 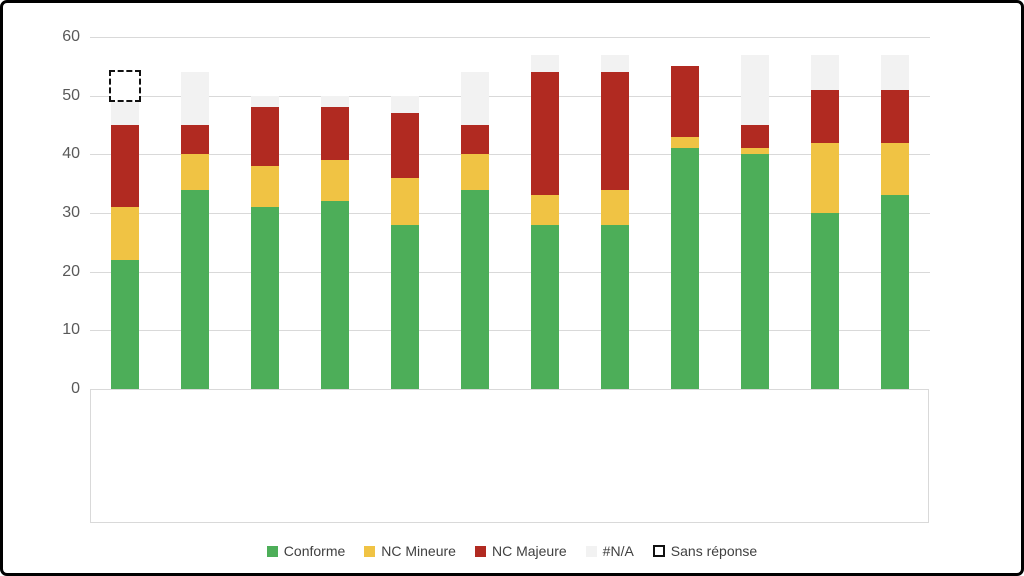 I want to click on legend-label: NC Mineure, so click(x=418, y=551).